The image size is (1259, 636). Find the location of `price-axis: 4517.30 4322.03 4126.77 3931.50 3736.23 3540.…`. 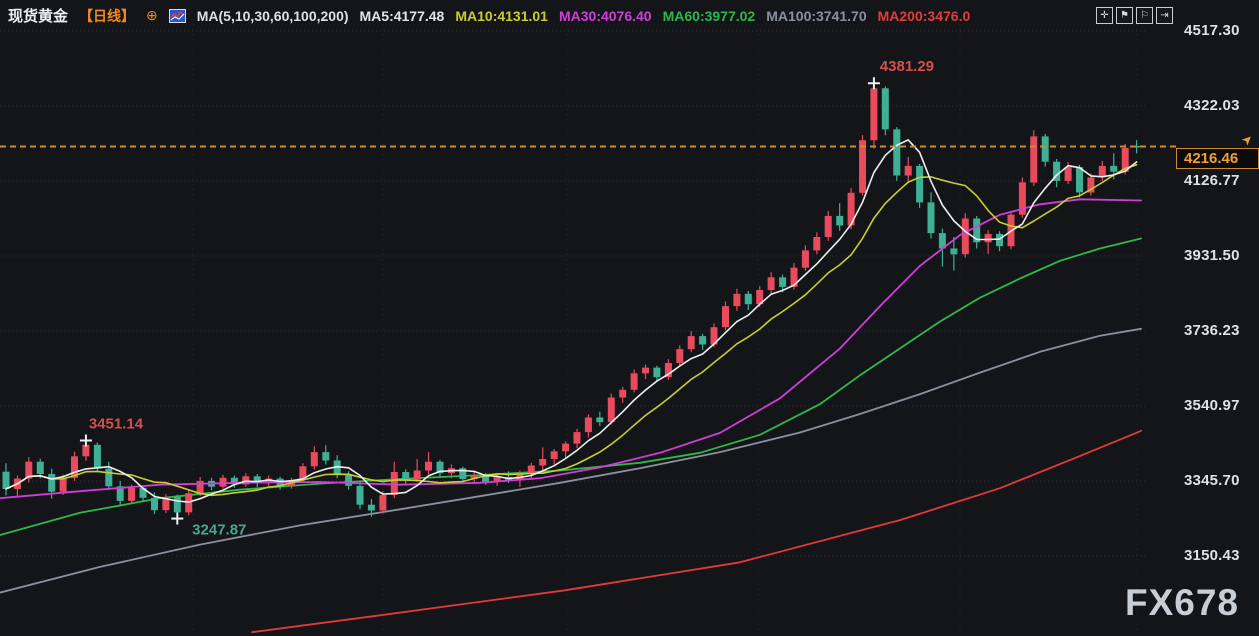

price-axis: 4517.30 4322.03 4126.77 3931.50 3736.23 3540.… is located at coordinates (1219, 318).